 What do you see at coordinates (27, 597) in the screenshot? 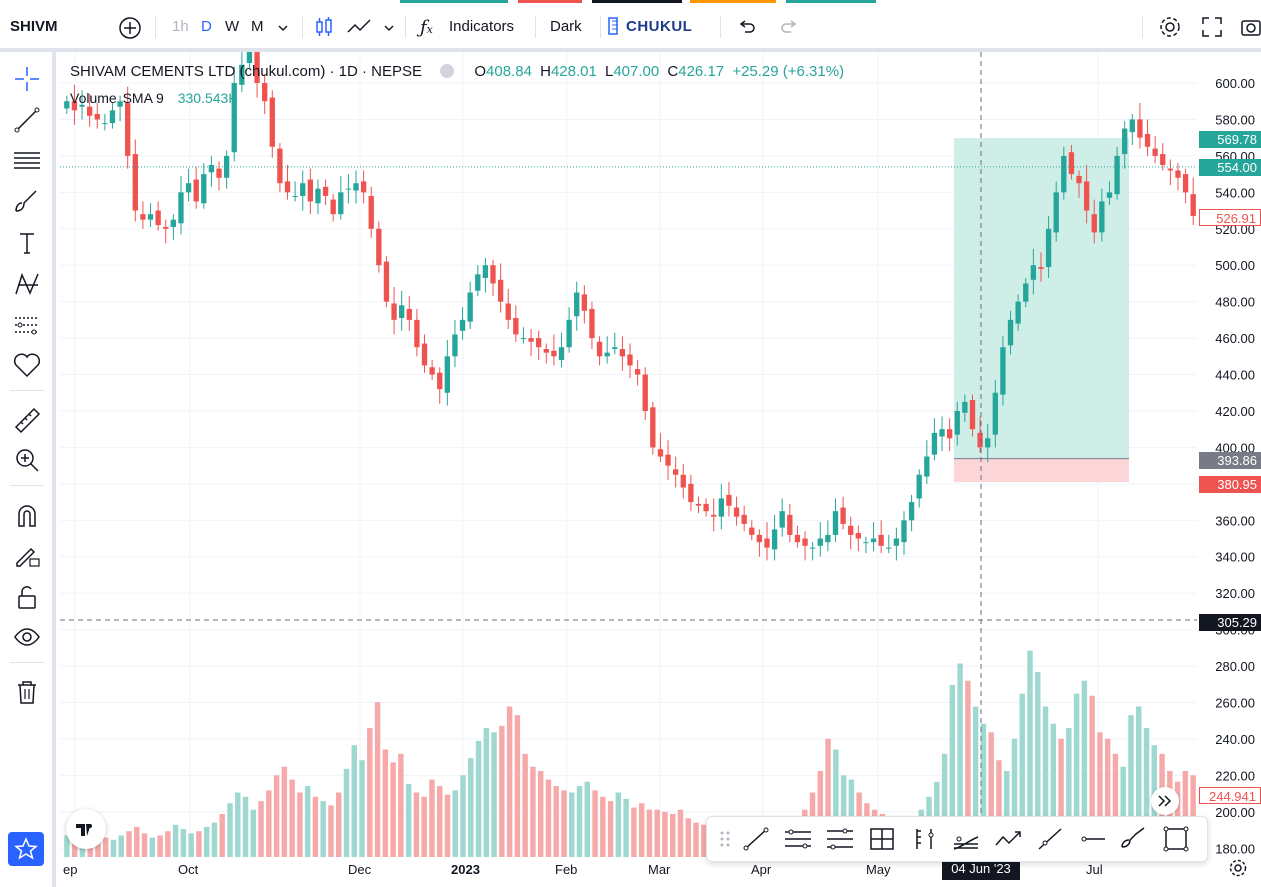
I see `unlock-icon` at bounding box center [27, 597].